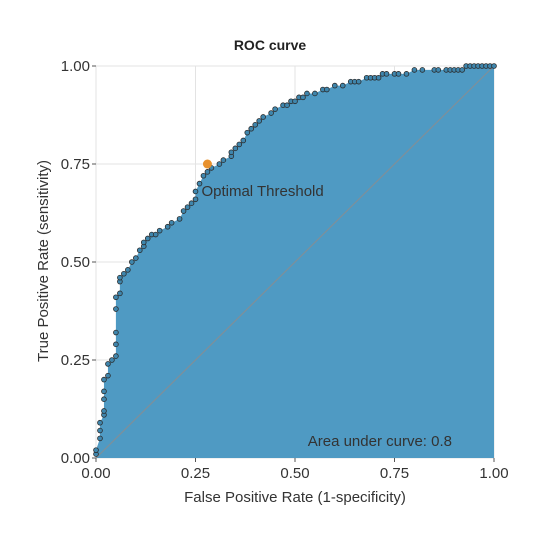 The height and width of the screenshot is (540, 540). Describe the element at coordinates (262, 191) in the screenshot. I see `optimal-threshold-label: Optimal Threshold` at that location.